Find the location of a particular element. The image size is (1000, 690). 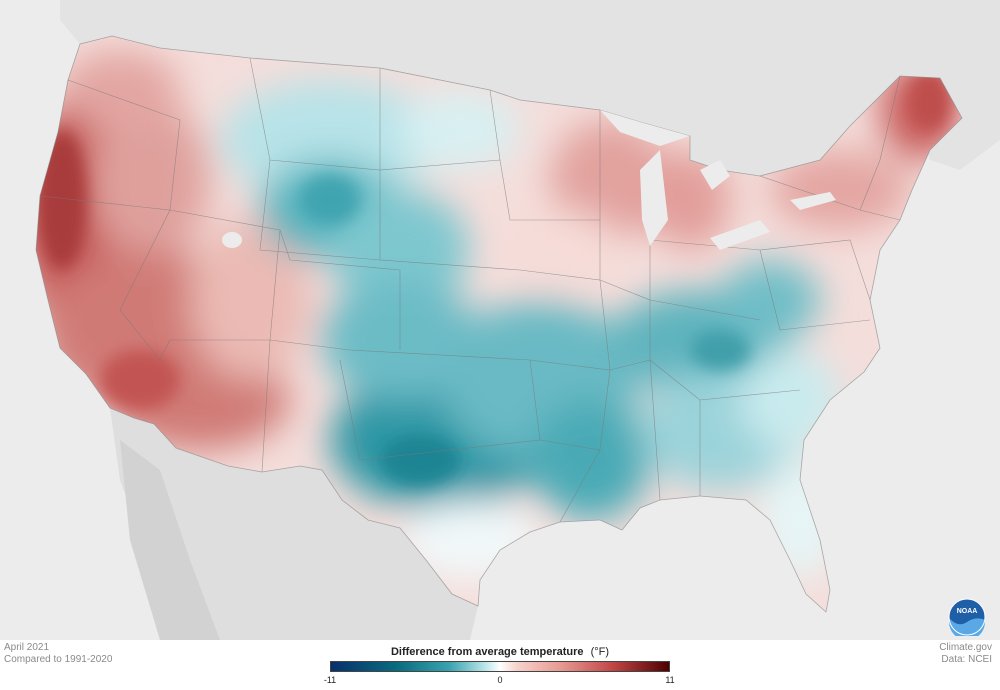

noaa-logo-text: NOAA is located at coordinates (967, 611).